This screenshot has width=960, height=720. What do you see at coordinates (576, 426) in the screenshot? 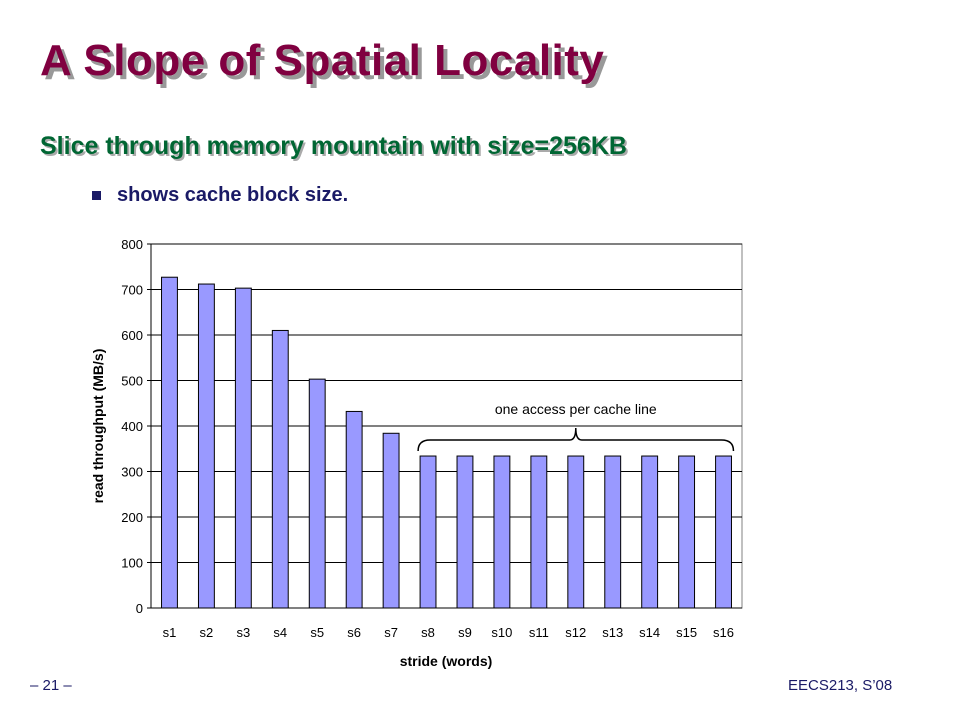
I see `annotation: one access per cache line` at bounding box center [576, 426].